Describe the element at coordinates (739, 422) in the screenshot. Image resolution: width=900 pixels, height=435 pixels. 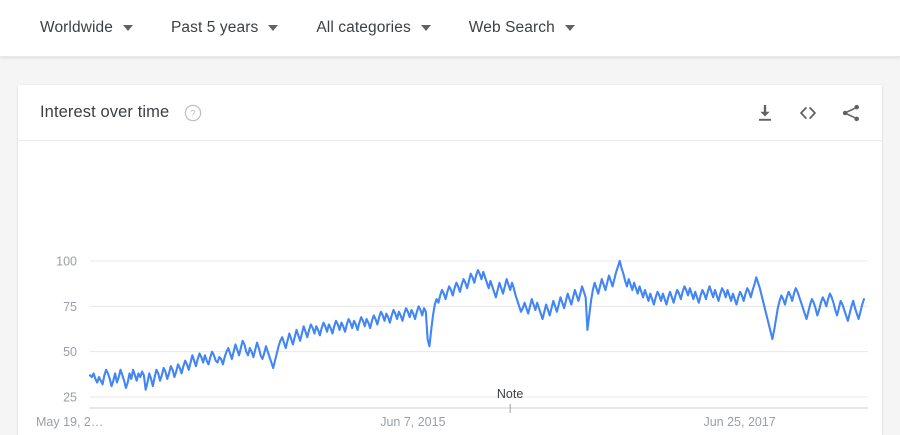
I see `x-axis-tick-label: Jun 25, 2017` at that location.